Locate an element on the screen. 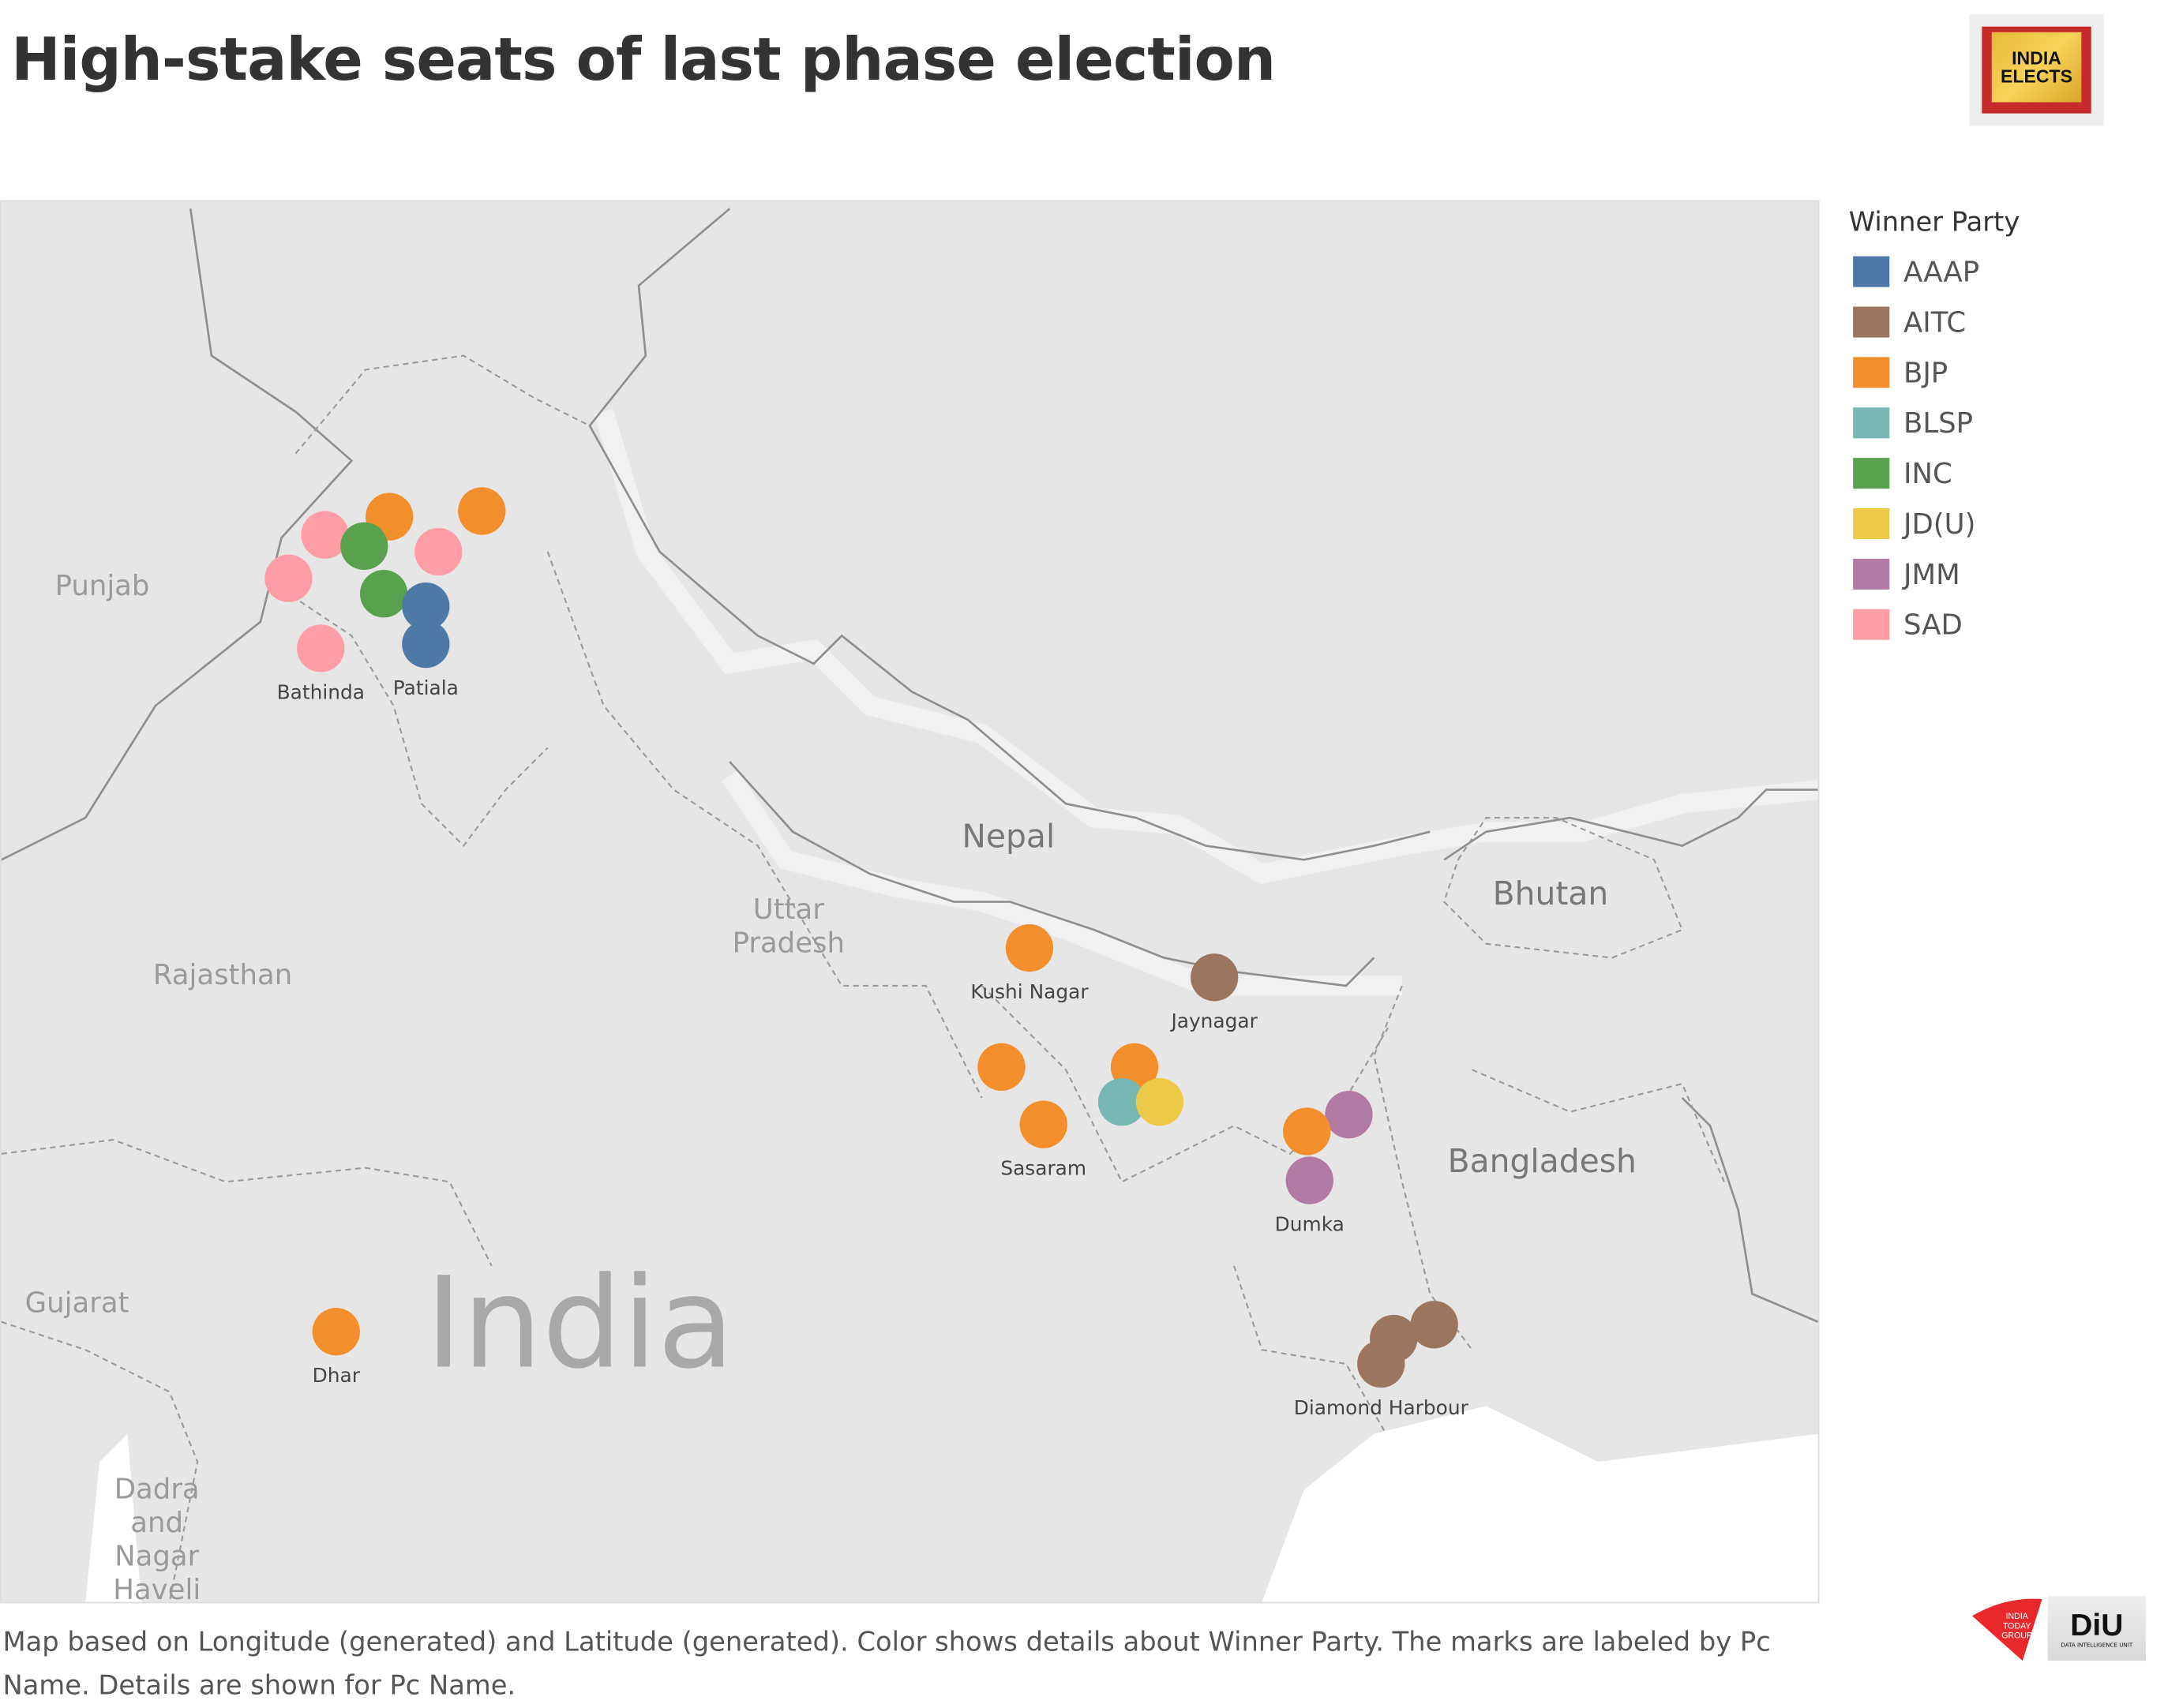 The width and height of the screenshot is (2164, 1708). legend-label: JMM is located at coordinates (1931, 574).